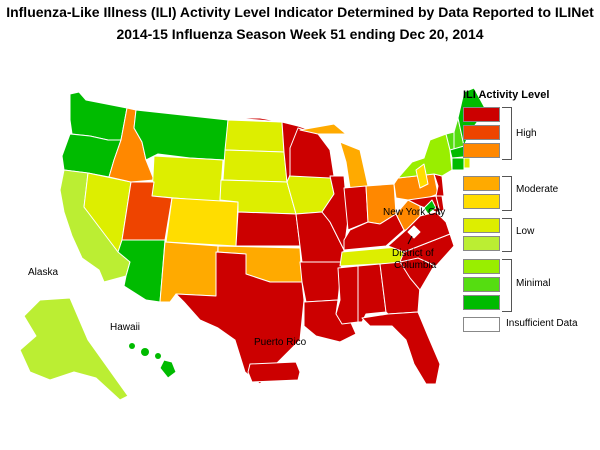 This screenshot has height=450, width=600. I want to click on legend-title: ILI Activity Level, so click(506, 95).